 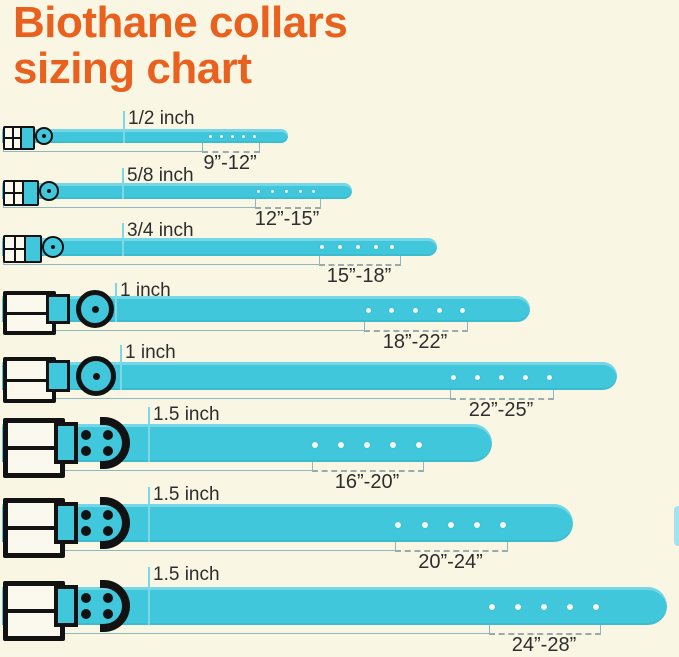 I want to click on buckle-keeper-cell, so click(x=27, y=138).